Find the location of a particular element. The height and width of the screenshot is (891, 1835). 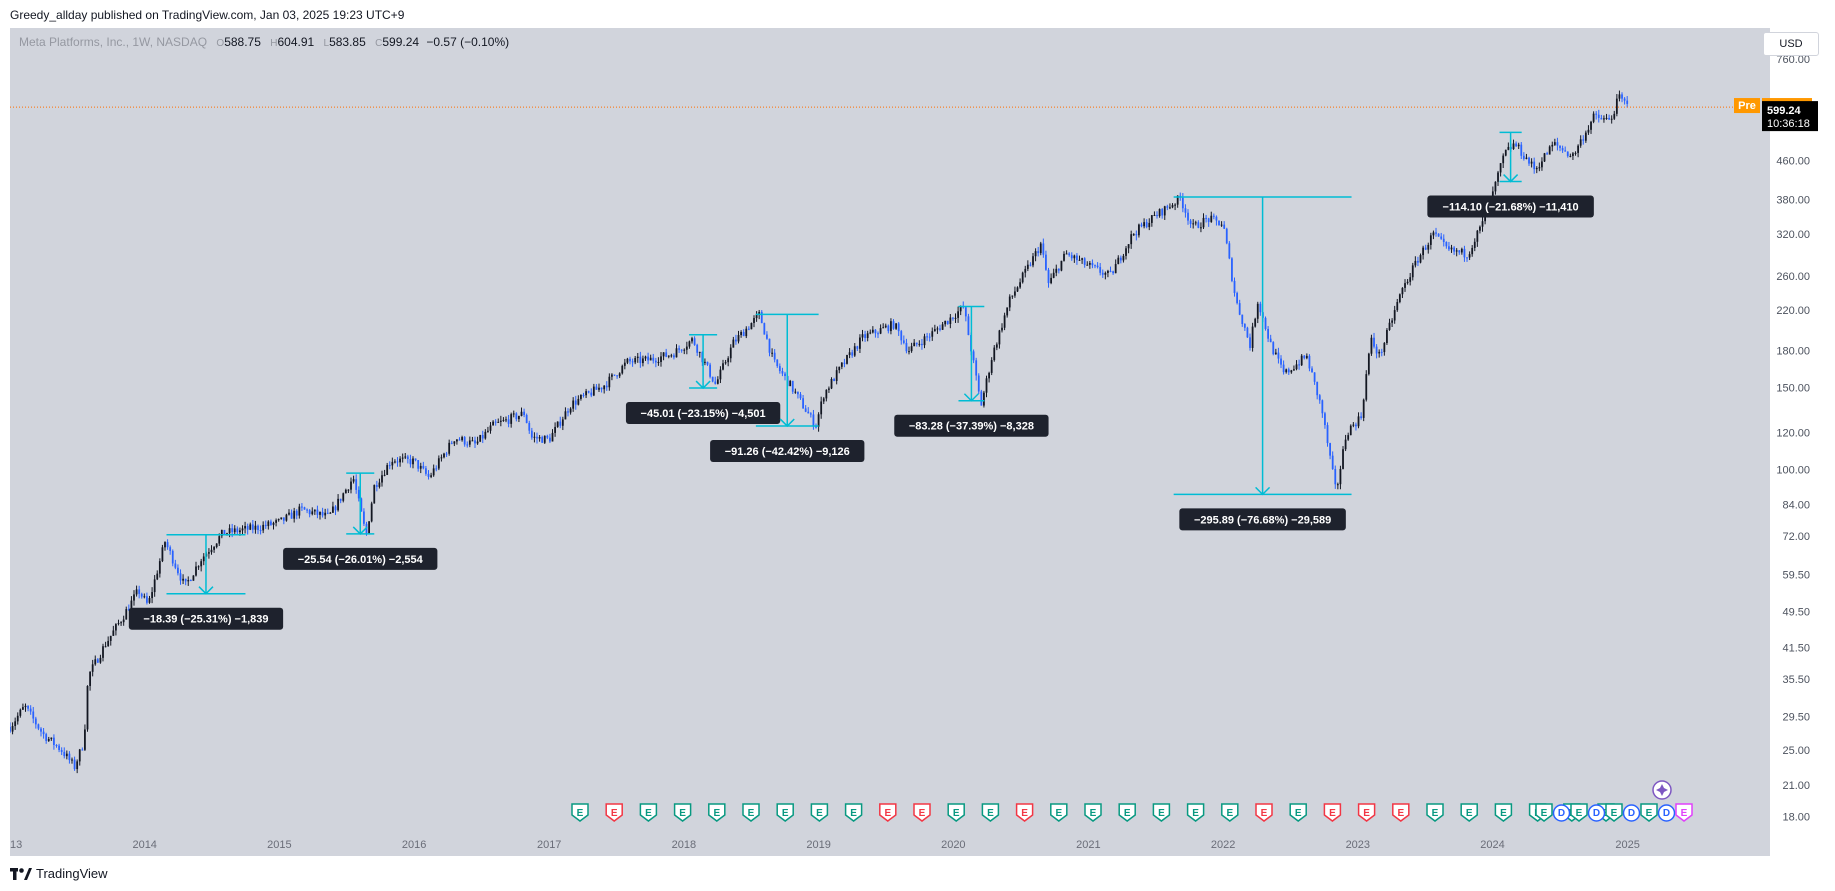

x-tick-label: 2021 is located at coordinates (1088, 845).